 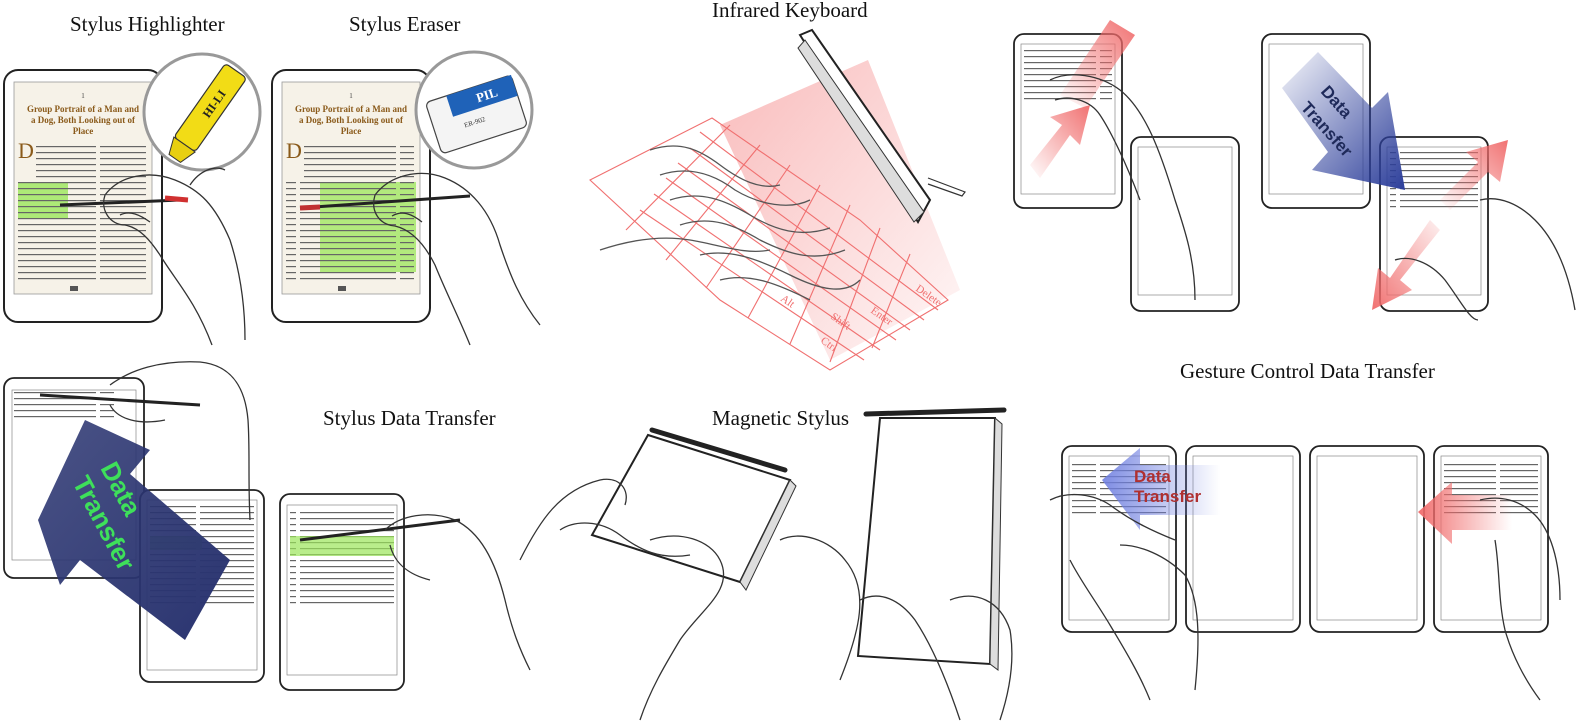 I want to click on projected-keyboard, so click(x=769, y=244).